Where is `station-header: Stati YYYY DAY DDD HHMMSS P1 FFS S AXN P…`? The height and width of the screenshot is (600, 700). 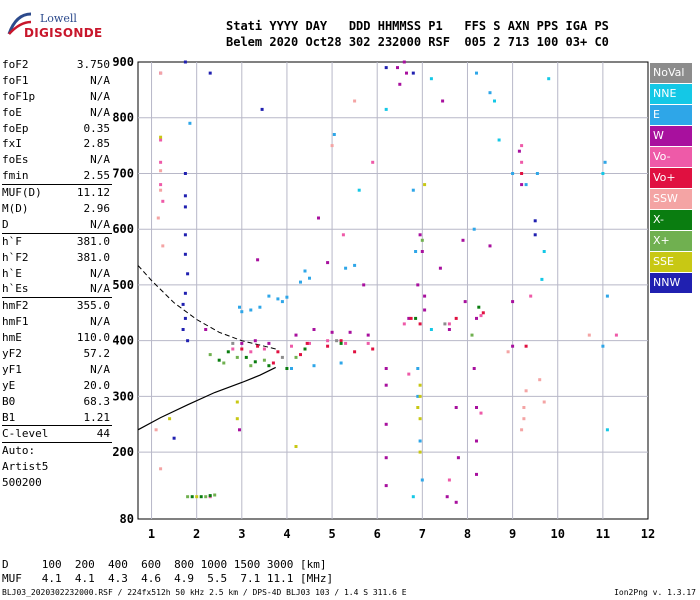 station-header: Stati YYYY DAY DDD HHMMSS P1 FFS S AXN P… is located at coordinates (417, 34).